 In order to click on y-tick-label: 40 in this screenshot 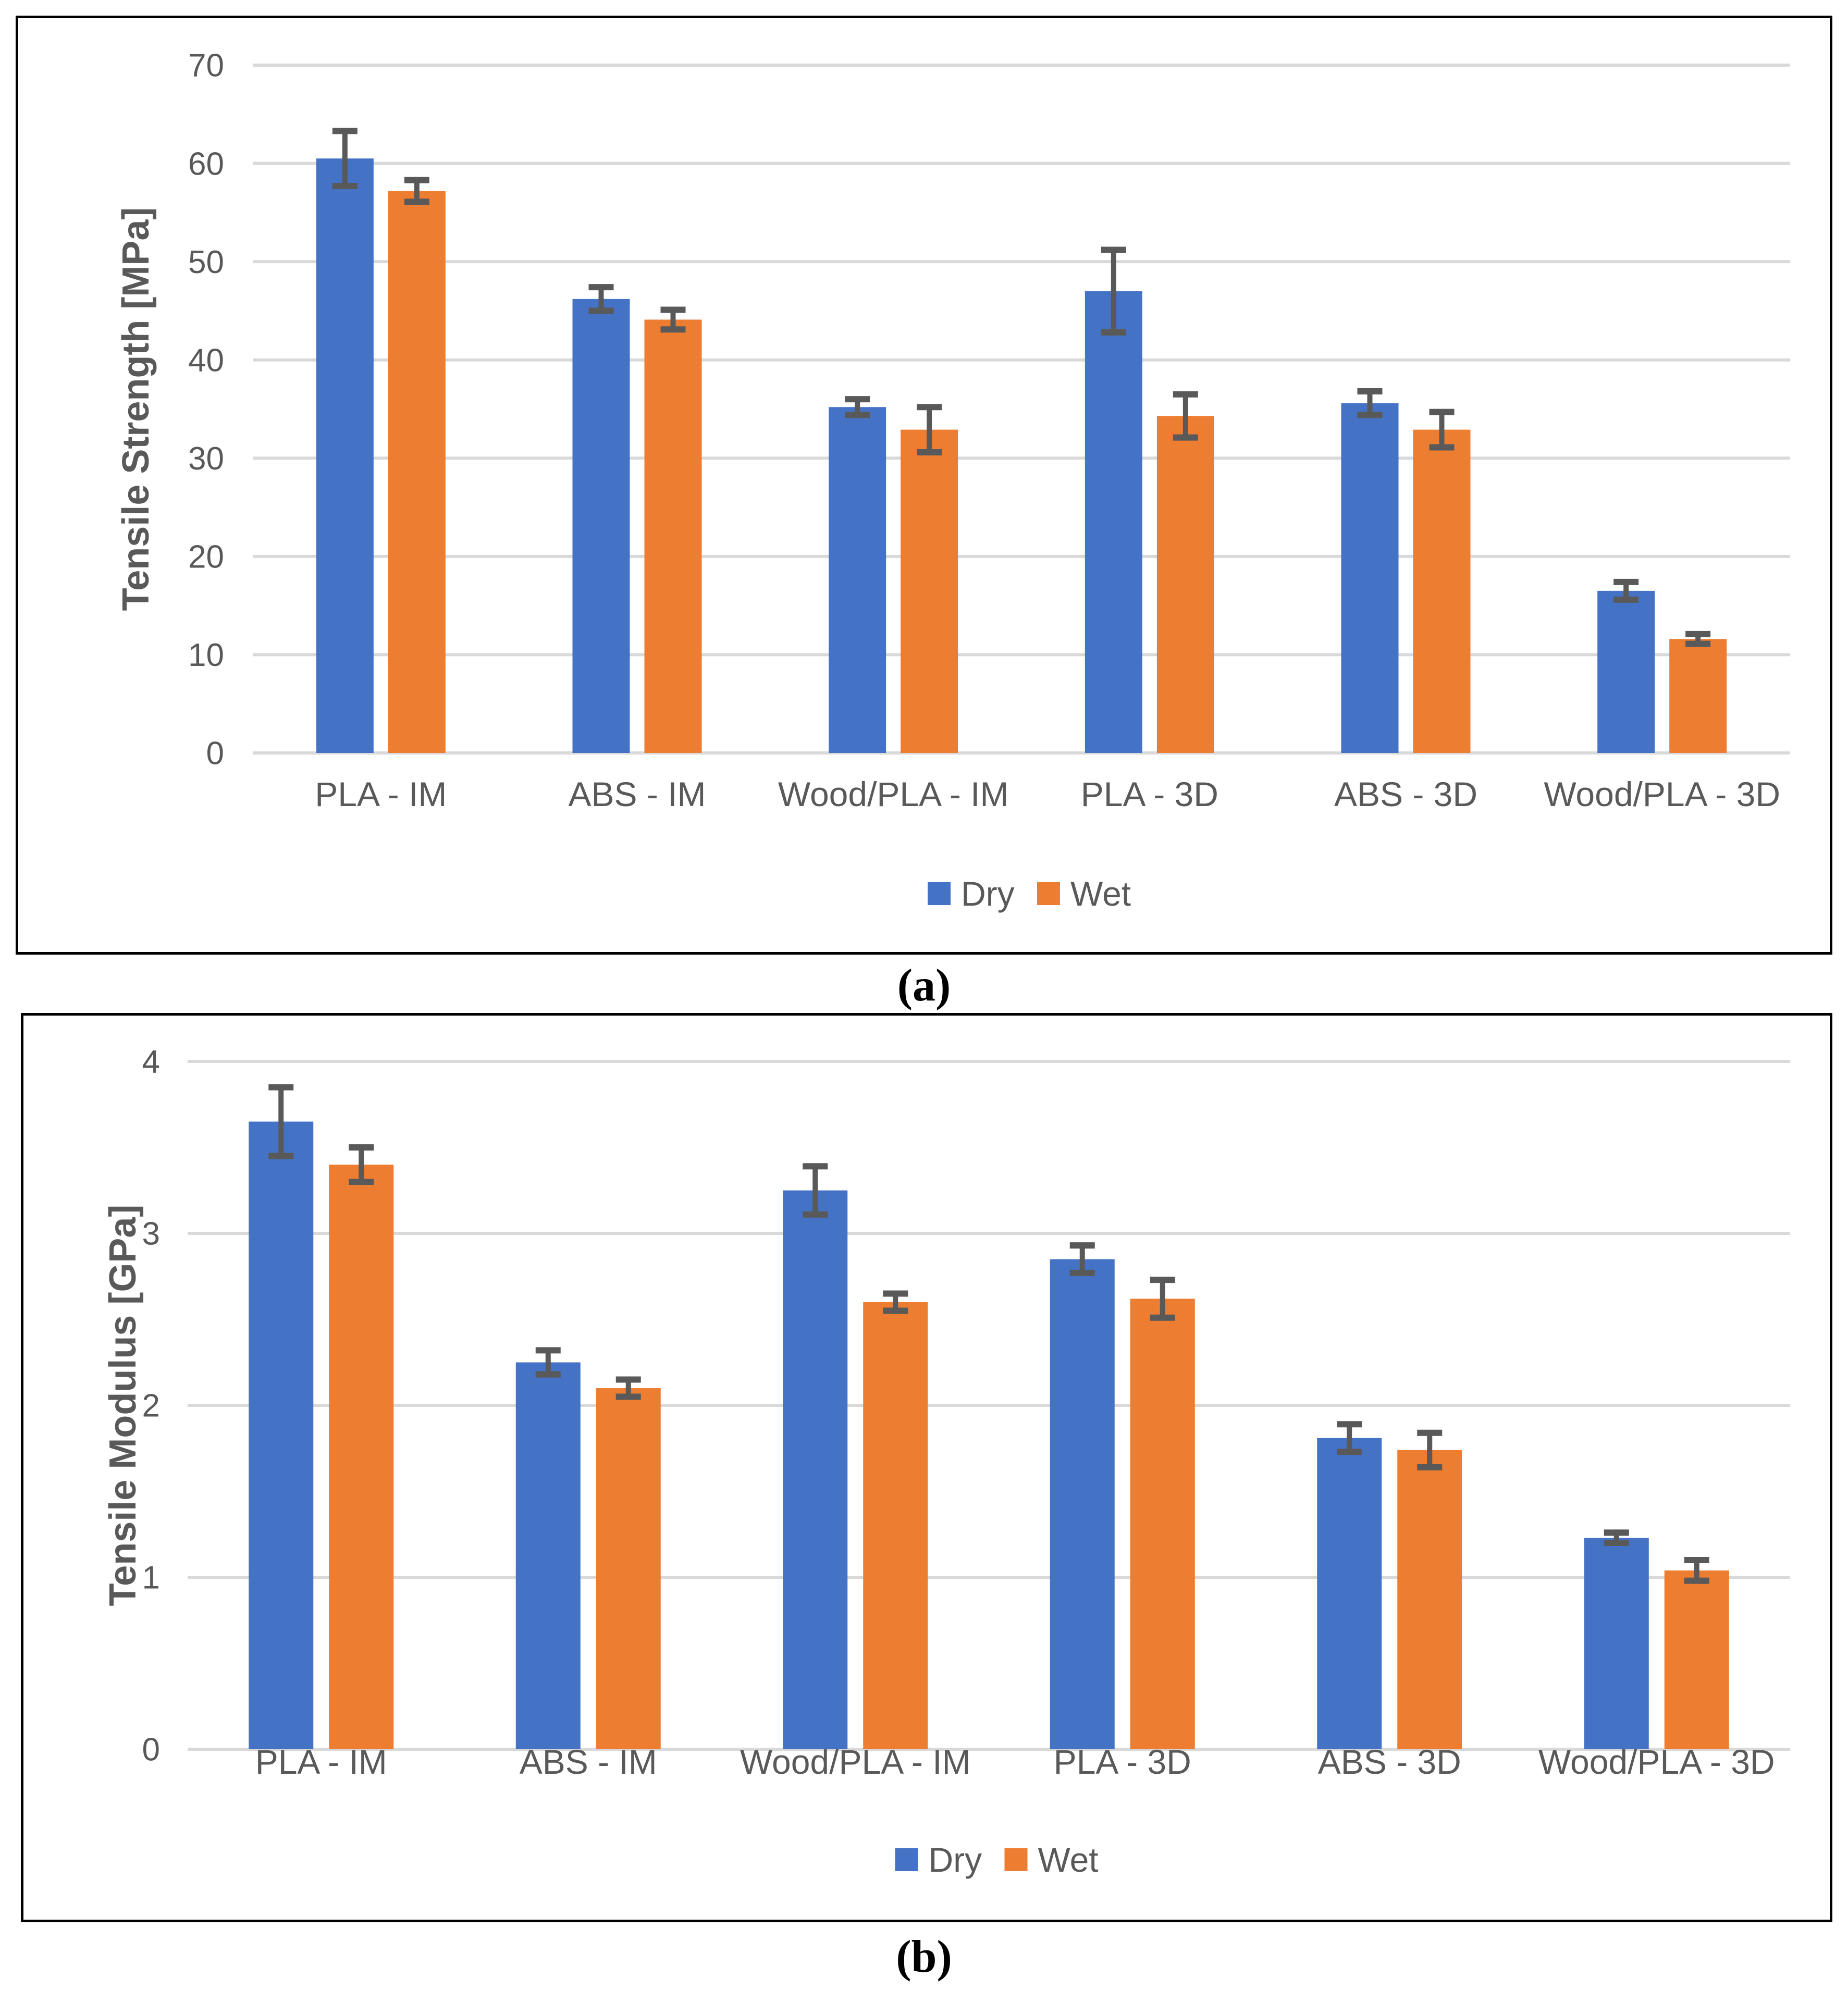, I will do `click(206, 360)`.